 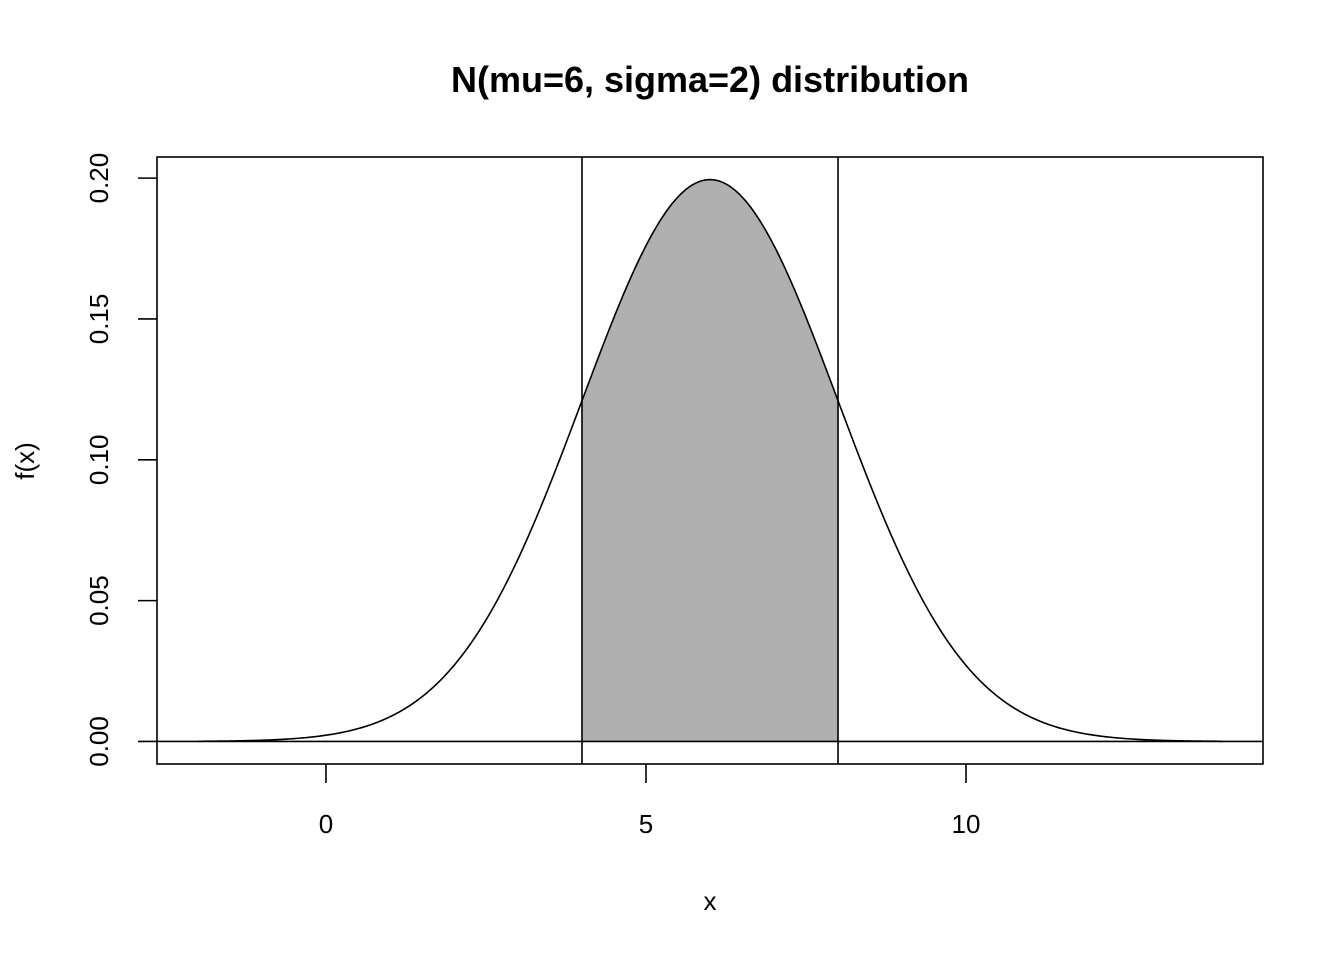 What do you see at coordinates (326, 824) in the screenshot?
I see `x-tick-label: 0` at bounding box center [326, 824].